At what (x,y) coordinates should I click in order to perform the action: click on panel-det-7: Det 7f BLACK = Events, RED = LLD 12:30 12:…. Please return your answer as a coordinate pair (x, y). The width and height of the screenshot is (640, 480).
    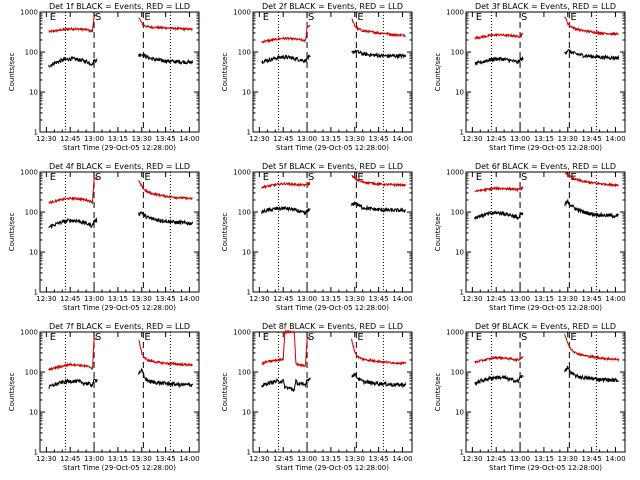
    Looking at the image, I should click on (104, 397).